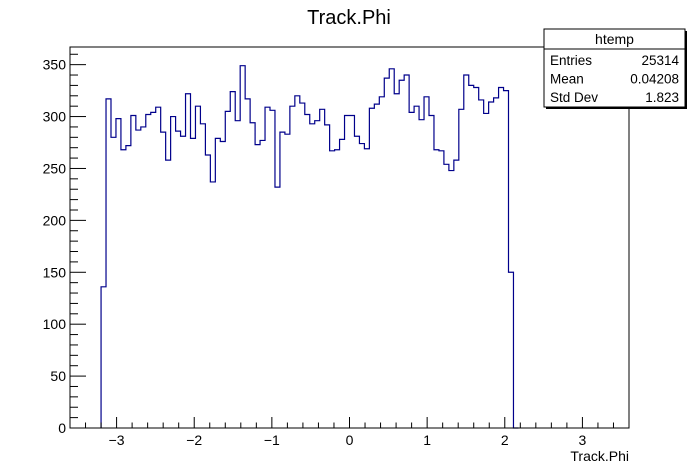 The width and height of the screenshot is (698, 476). Describe the element at coordinates (574, 97) in the screenshot. I see `stats-row-label: Std Dev` at that location.